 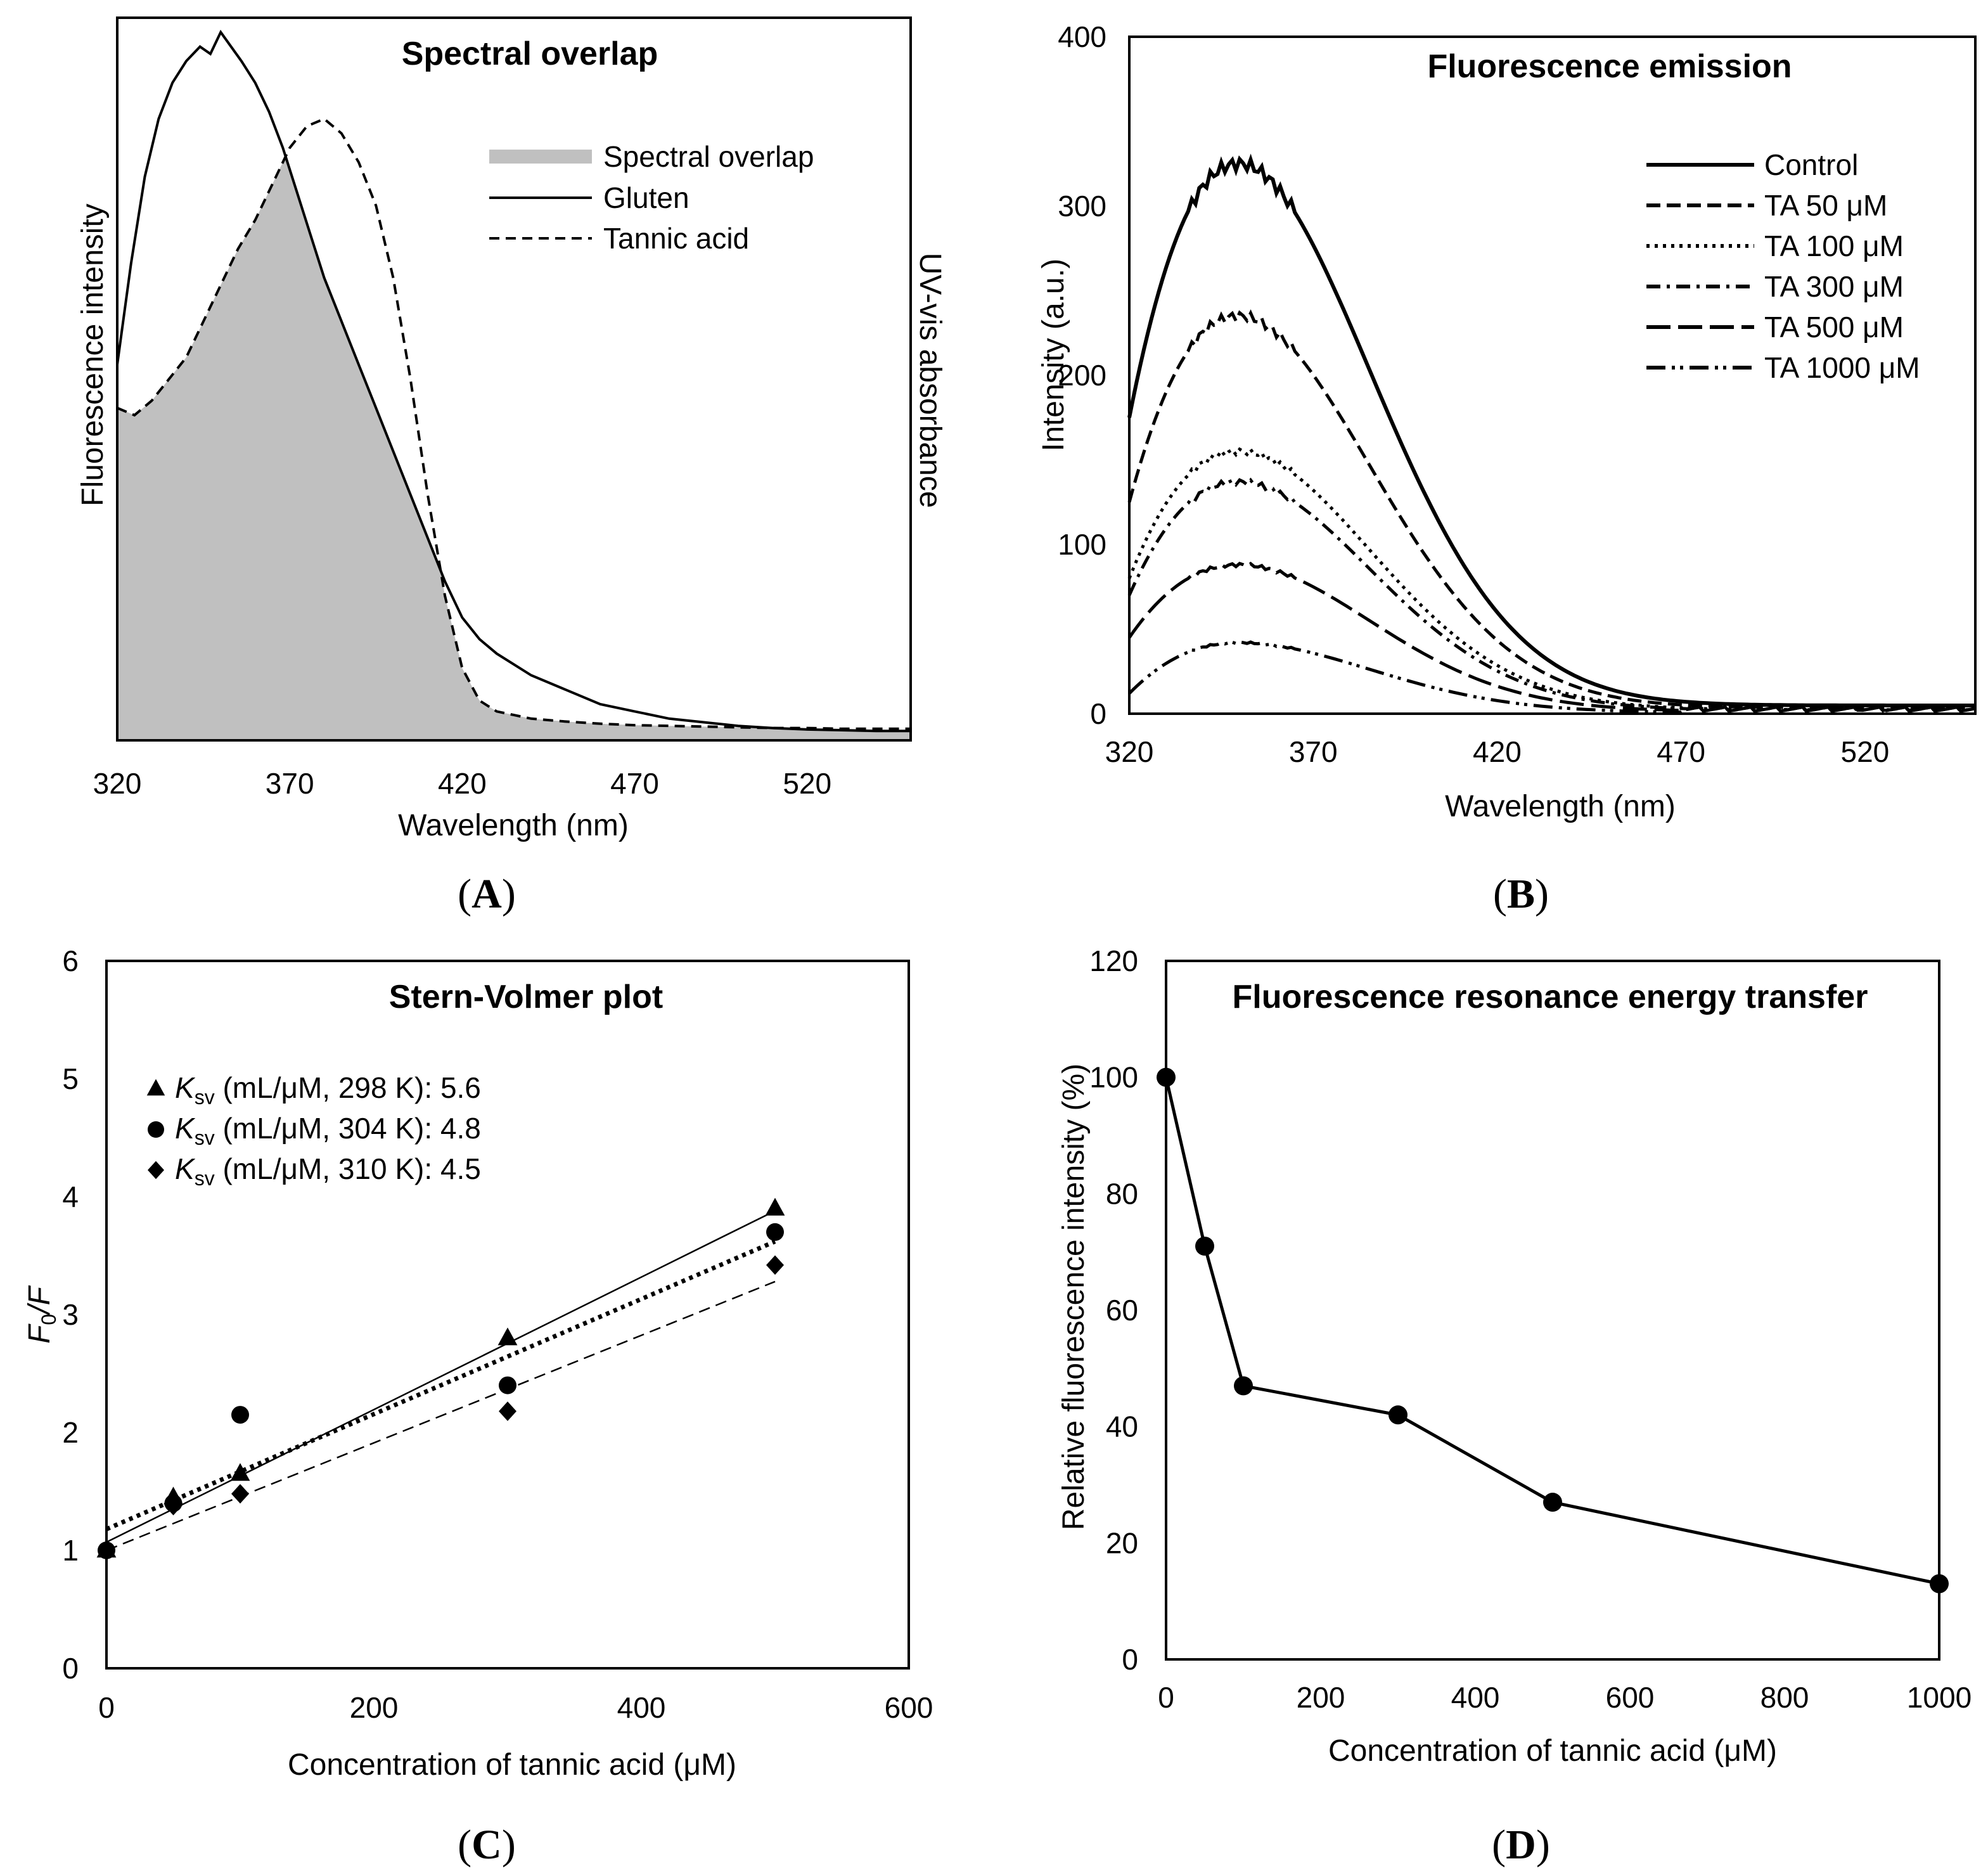 What do you see at coordinates (1122, 1194) in the screenshot?
I see `y-tick-label: 80` at bounding box center [1122, 1194].